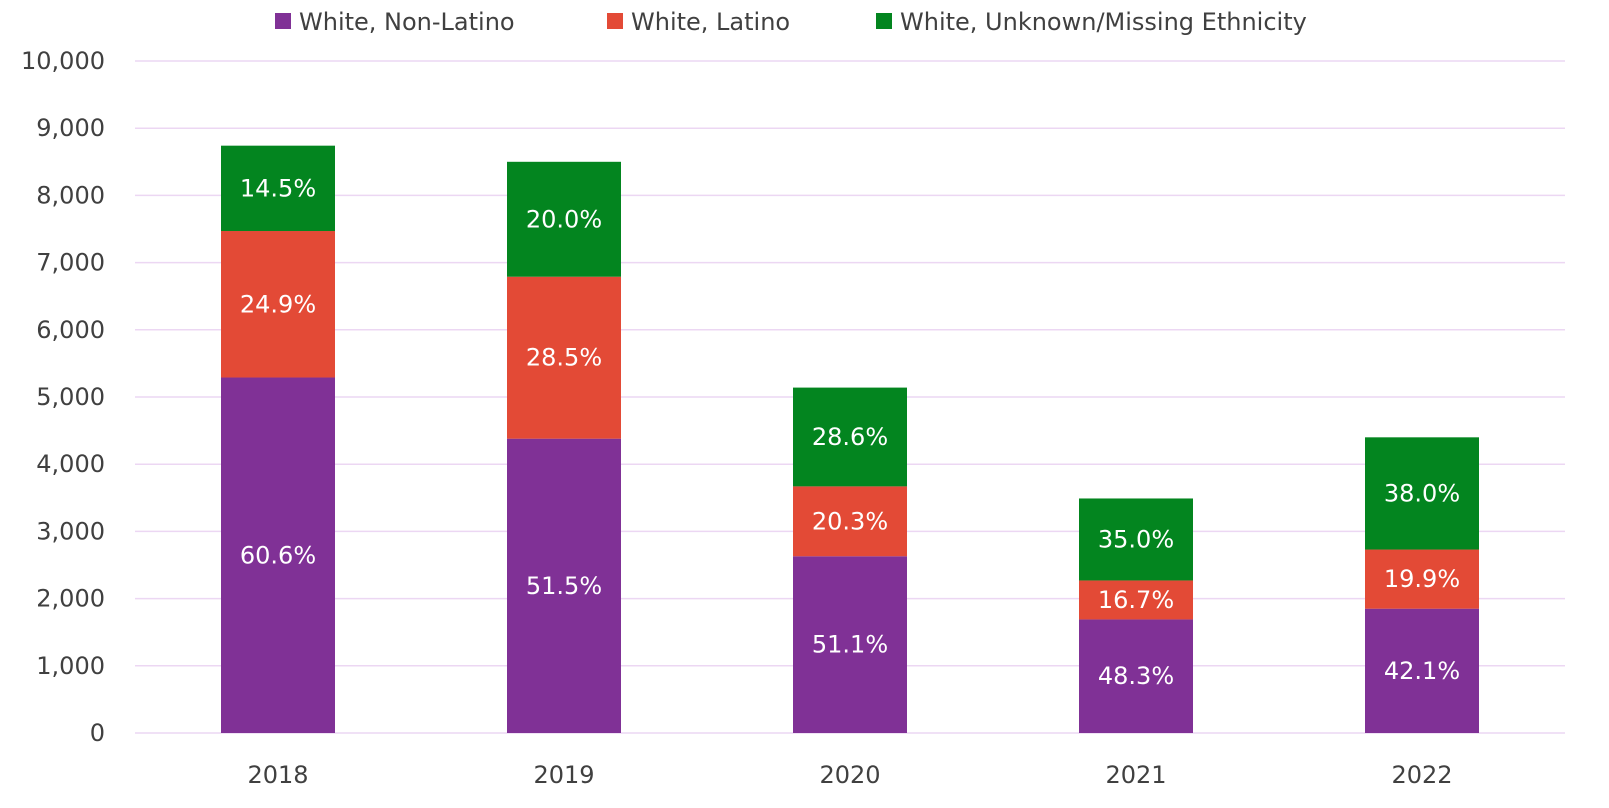 The image size is (1609, 808). I want to click on data-label: 60.6%, so click(278, 555).